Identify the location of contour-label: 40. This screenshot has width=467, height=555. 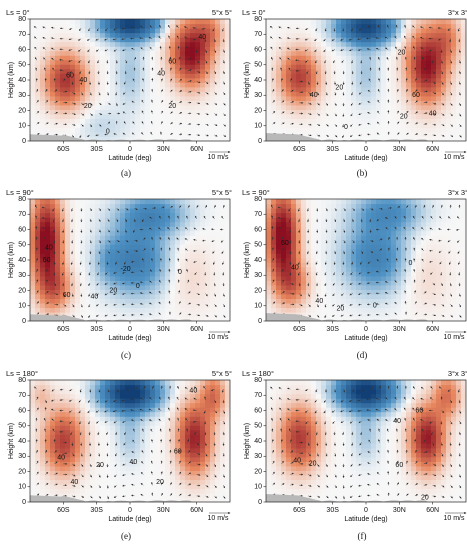
(49, 248).